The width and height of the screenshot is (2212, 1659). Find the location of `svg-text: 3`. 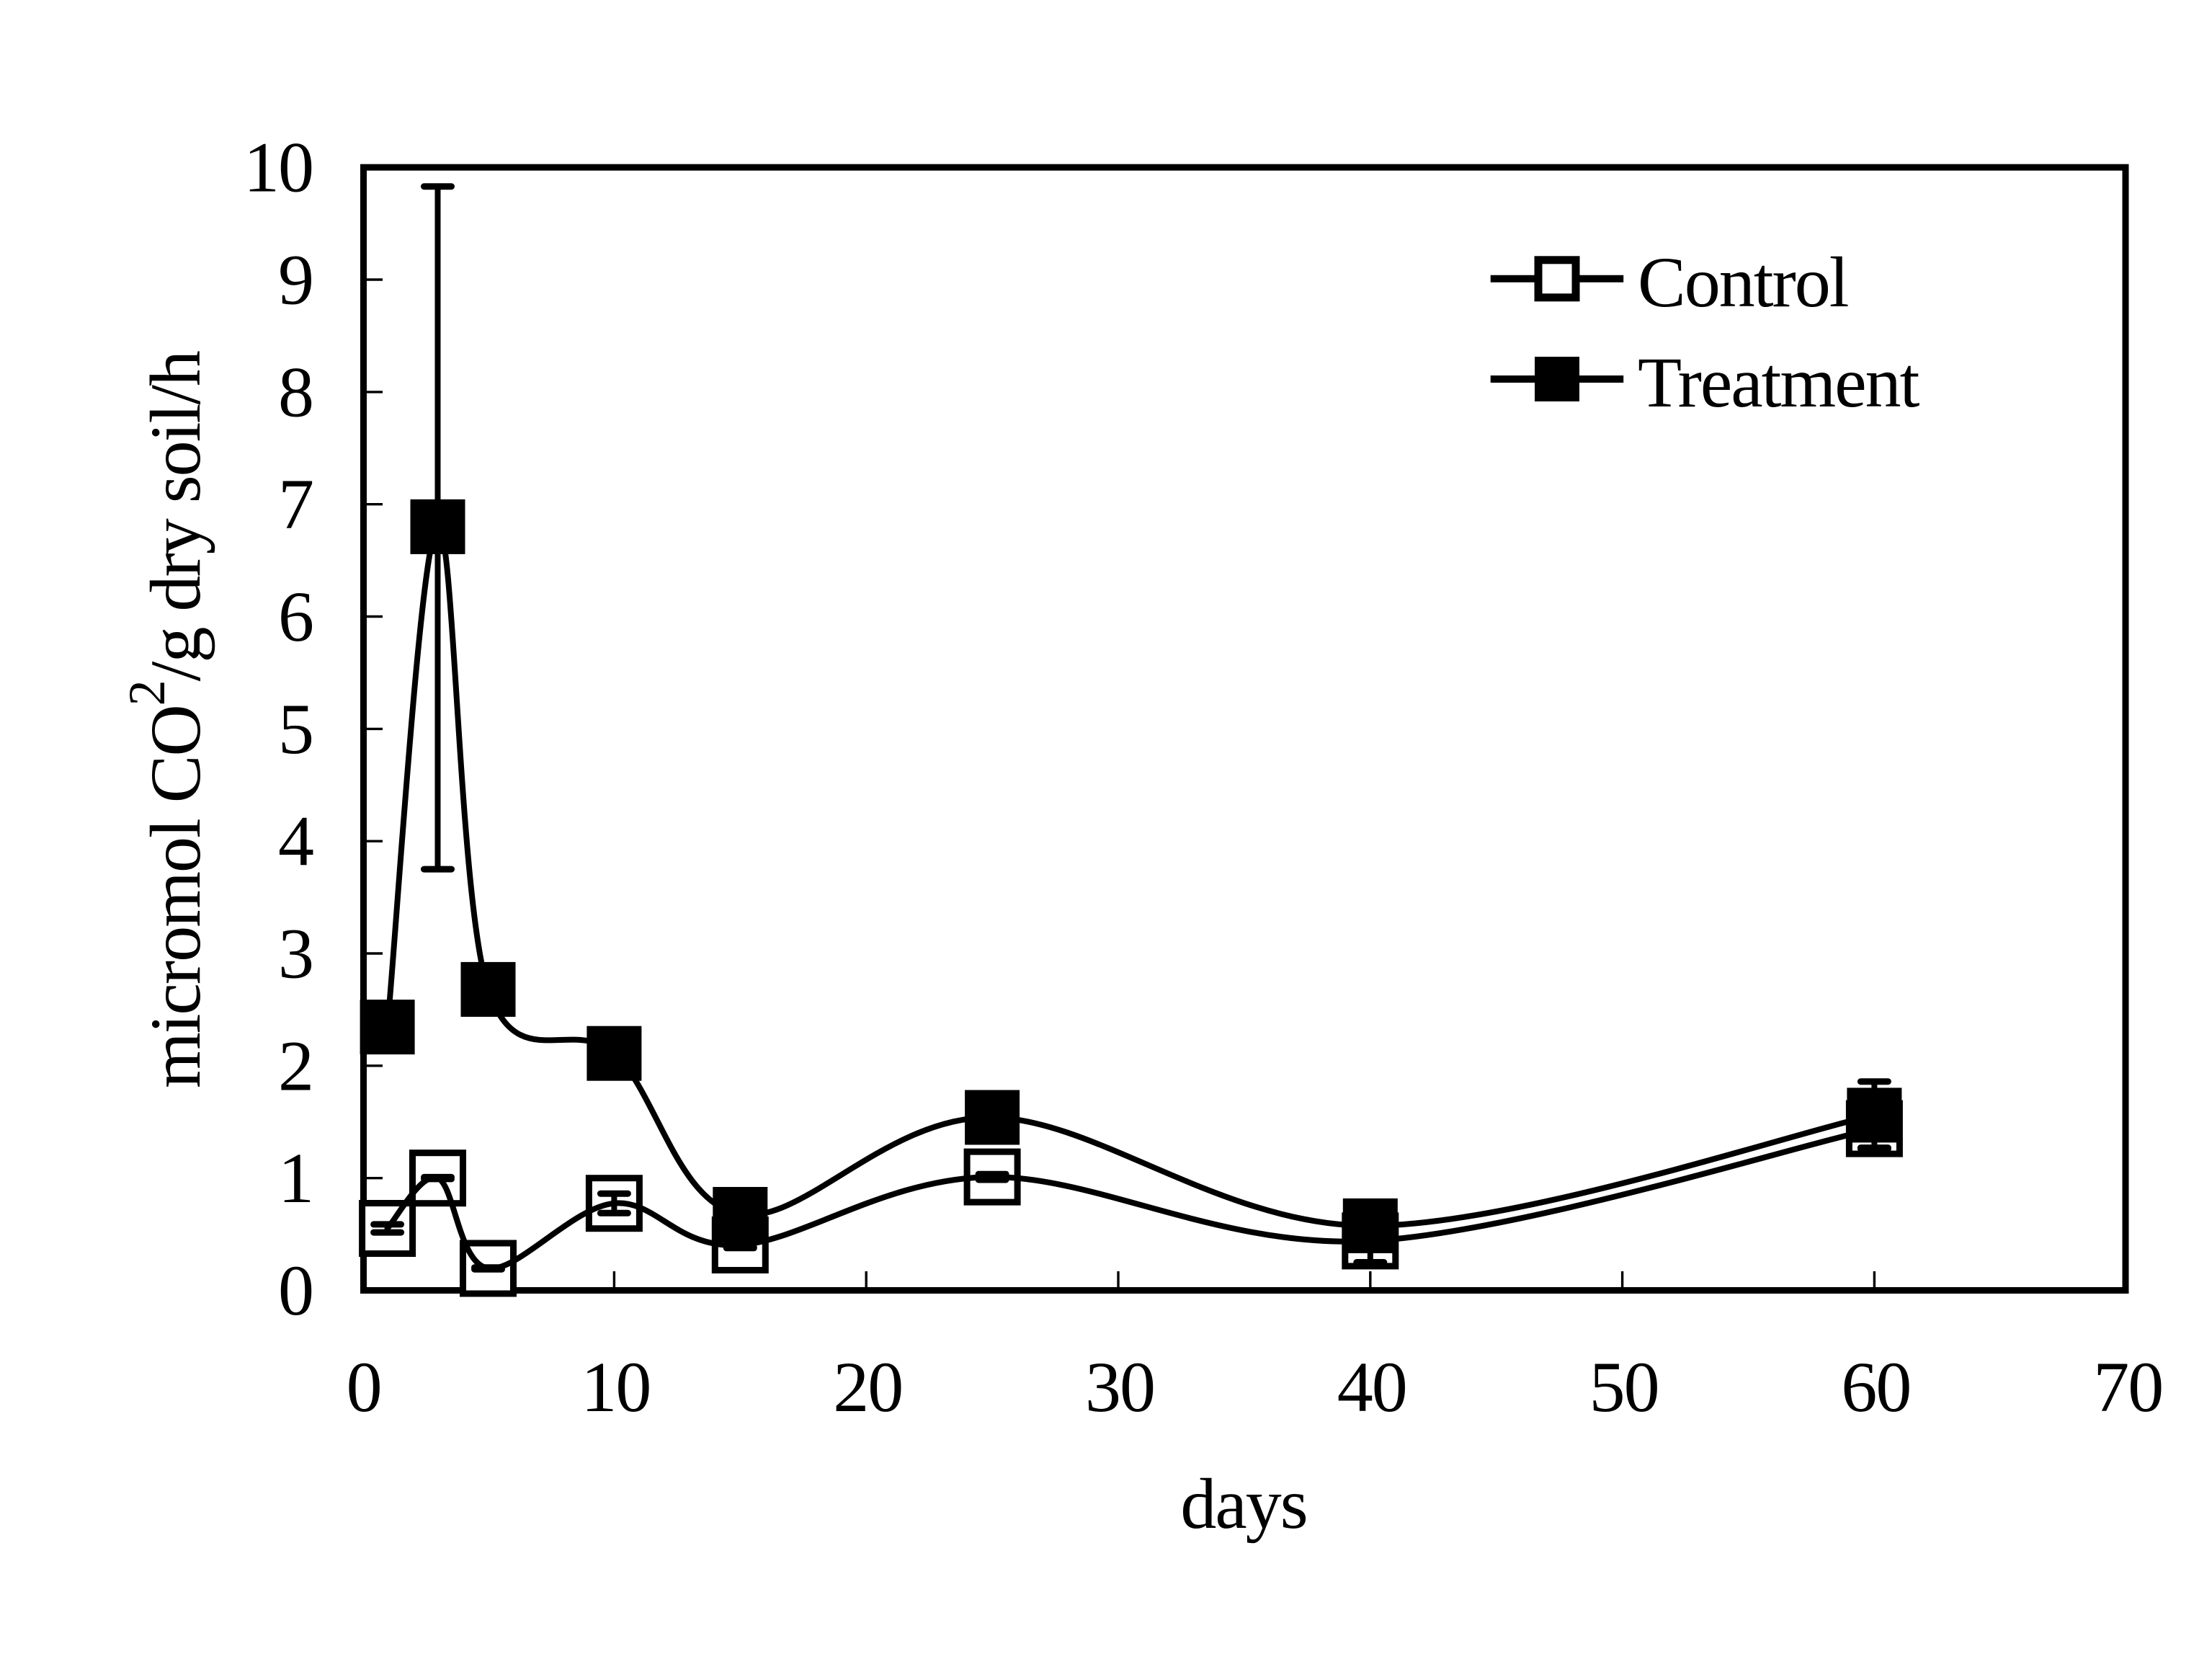

svg-text: 3 is located at coordinates (295, 954).